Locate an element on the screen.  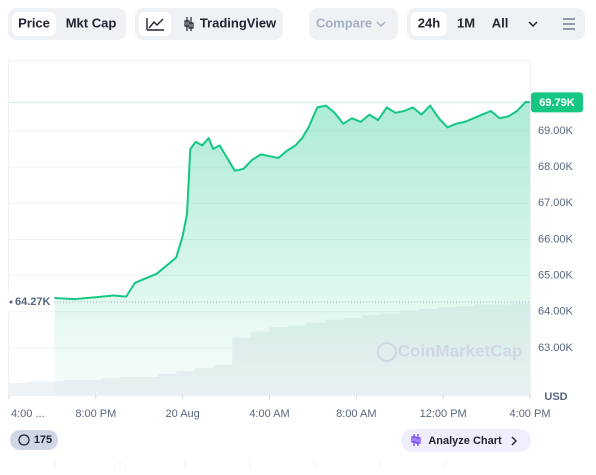
range: 1M is located at coordinates (466, 22).